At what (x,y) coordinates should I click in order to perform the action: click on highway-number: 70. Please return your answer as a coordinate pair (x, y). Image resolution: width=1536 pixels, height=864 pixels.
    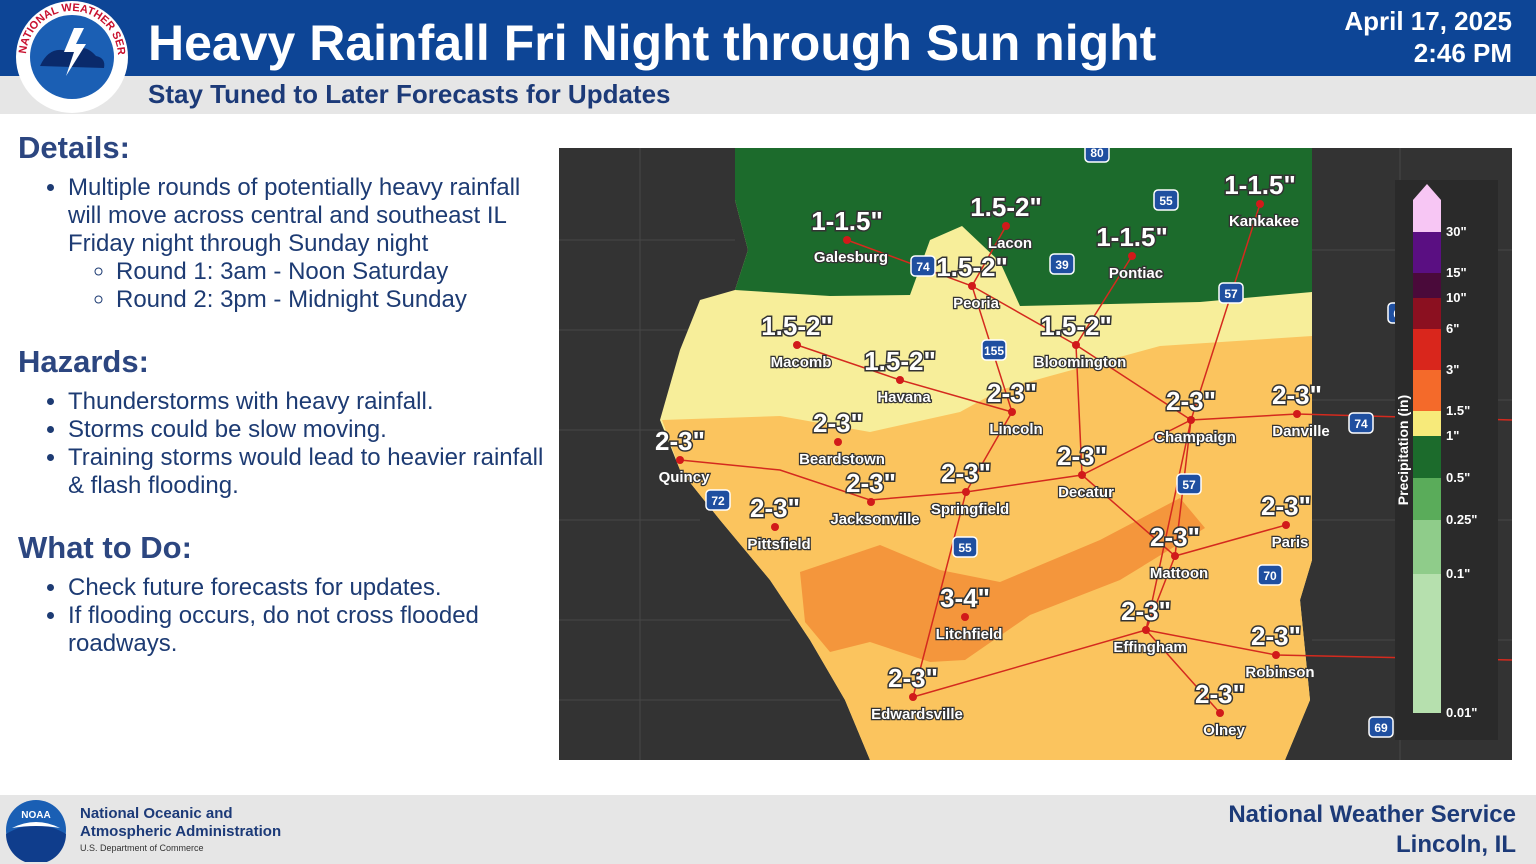
    Looking at the image, I should click on (1270, 576).